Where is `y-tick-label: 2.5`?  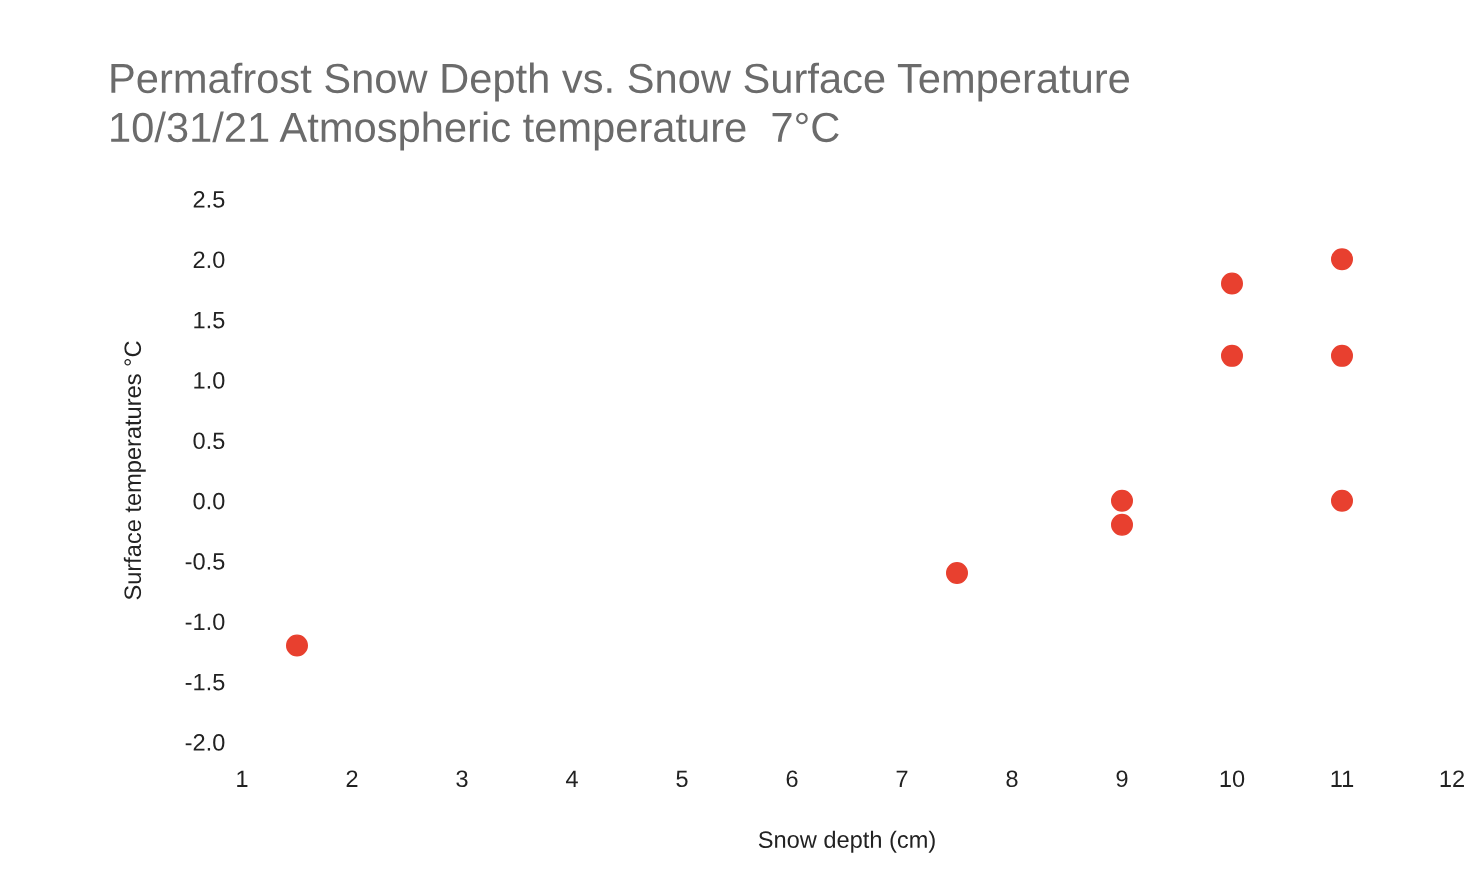
y-tick-label: 2.5 is located at coordinates (209, 199).